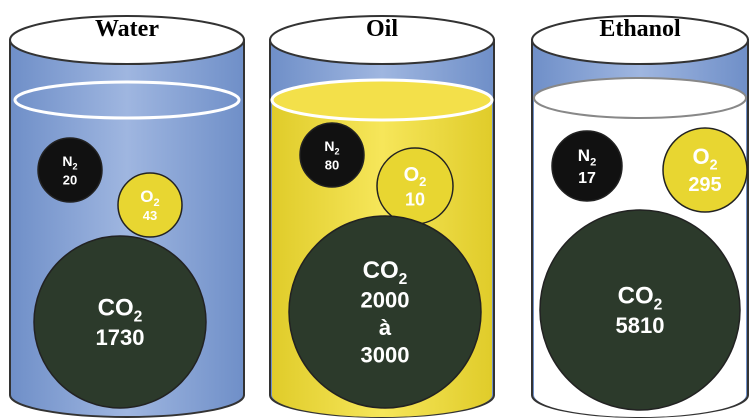  I want to click on container-title: Ethanol, so click(640, 29).